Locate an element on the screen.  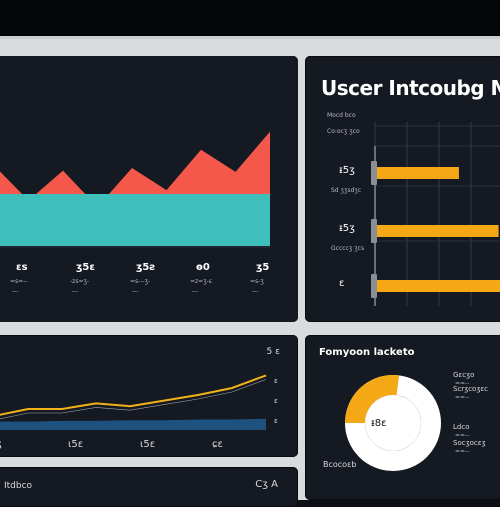
x-tick-label: ʒ5 is located at coordinates (263, 267).